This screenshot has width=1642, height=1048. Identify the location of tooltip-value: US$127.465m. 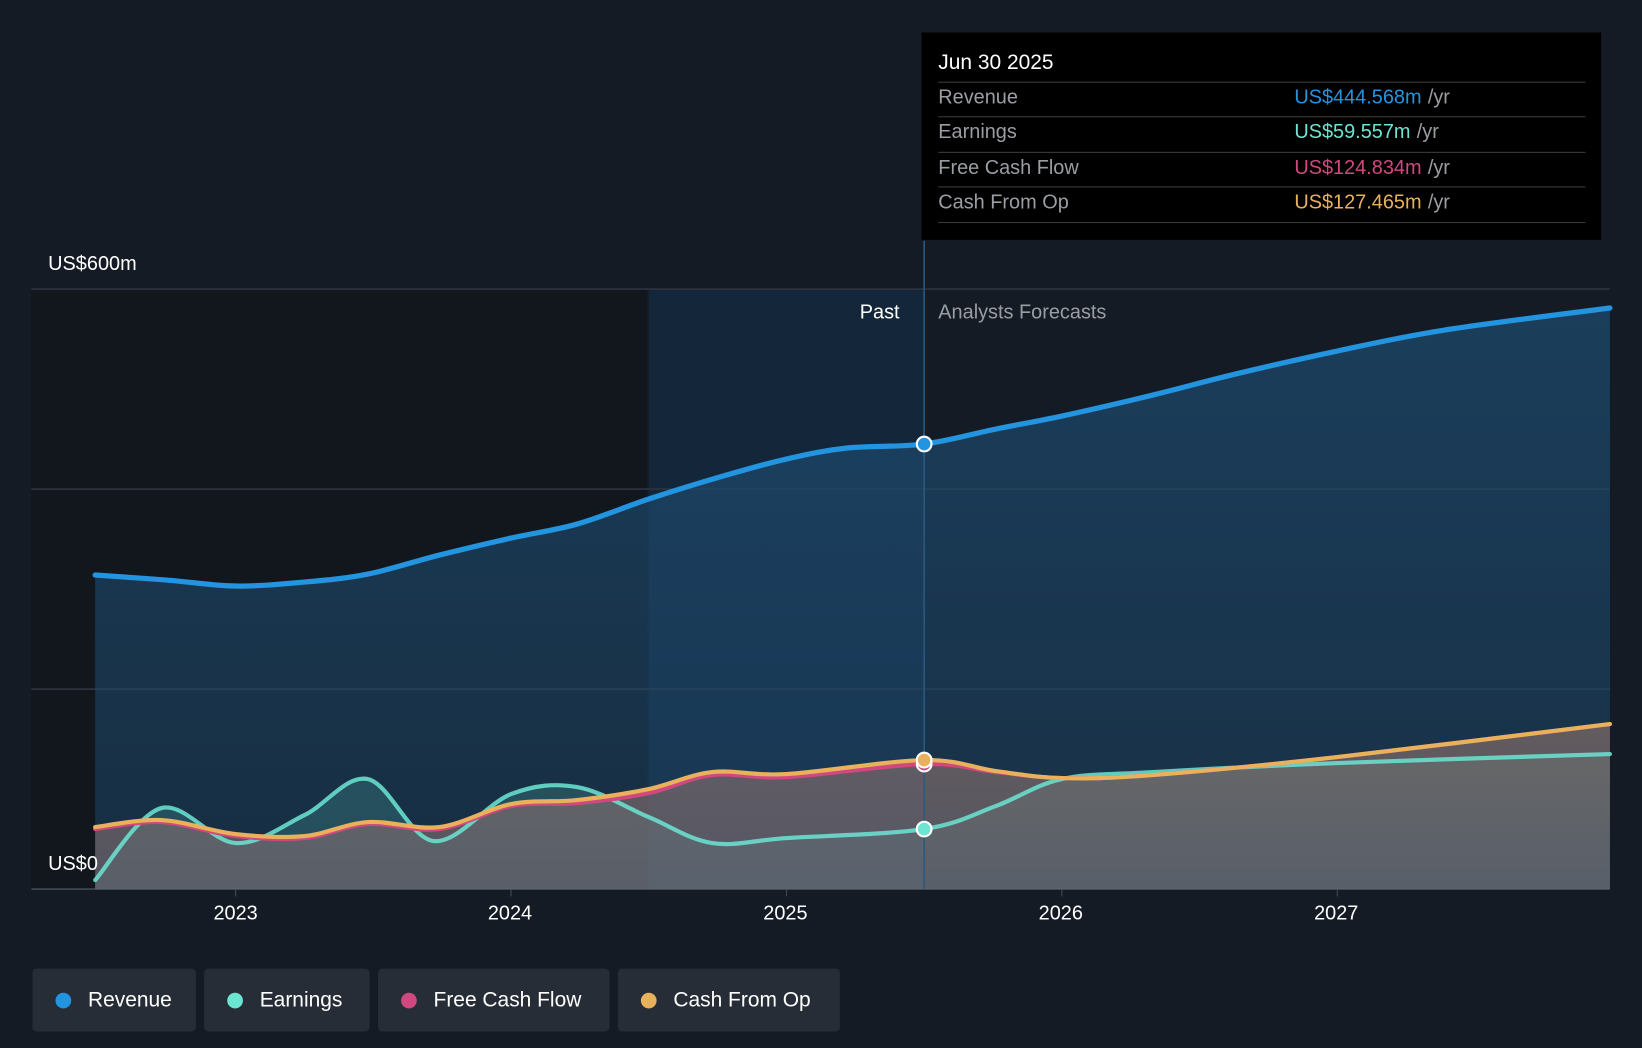
(1358, 202).